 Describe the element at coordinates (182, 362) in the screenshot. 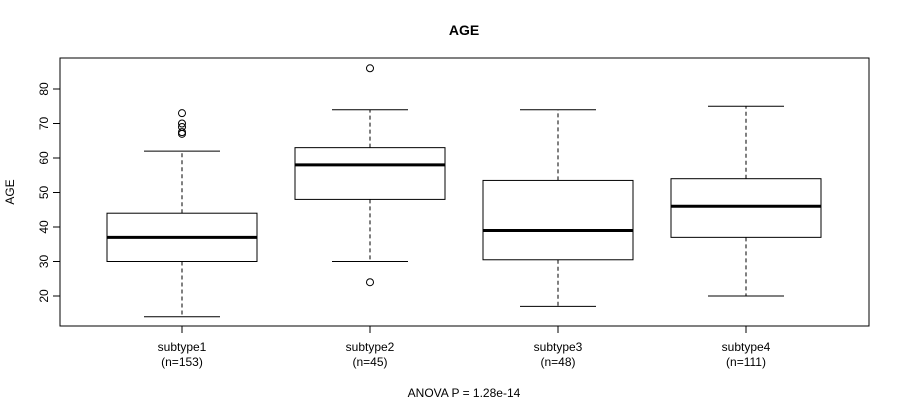

I see `category-count-label: (n=153)` at that location.